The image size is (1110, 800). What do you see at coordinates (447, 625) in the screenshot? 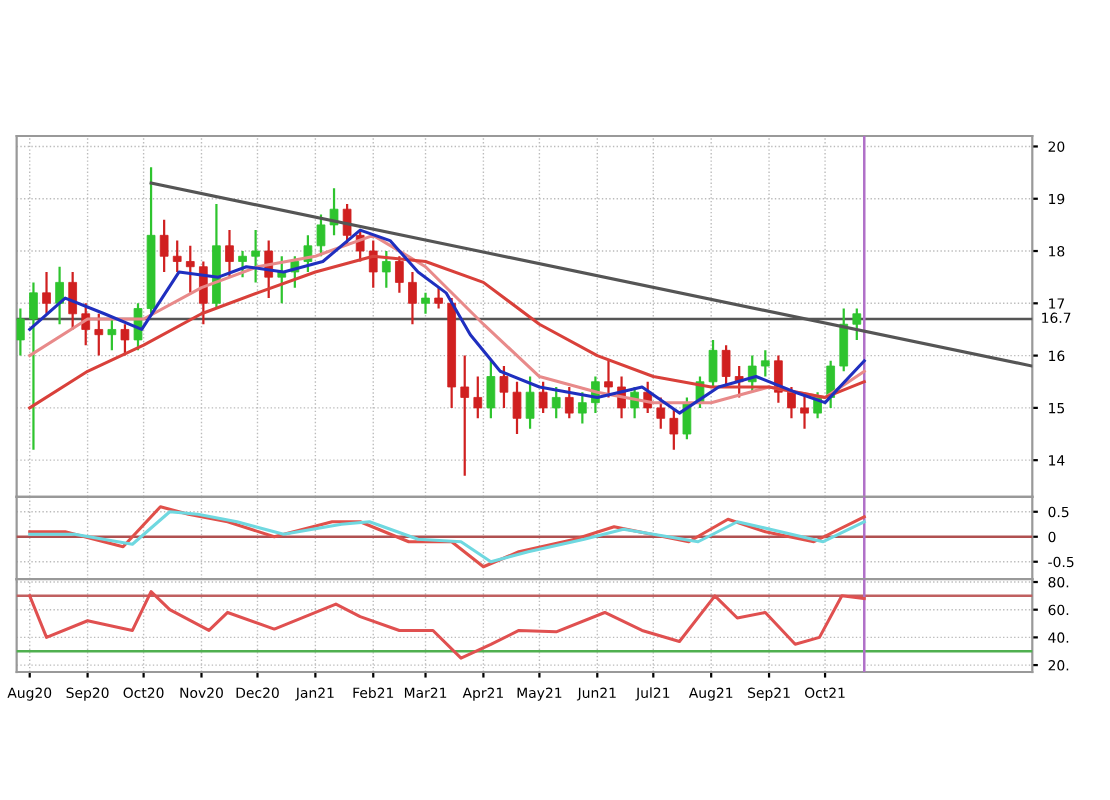
I see `line-series` at bounding box center [447, 625].